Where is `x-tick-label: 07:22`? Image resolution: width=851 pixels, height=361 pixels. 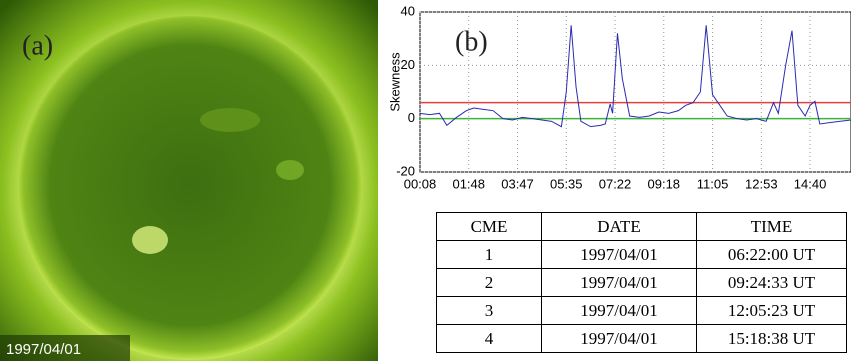 x-tick-label: 07:22 is located at coordinates (615, 183).